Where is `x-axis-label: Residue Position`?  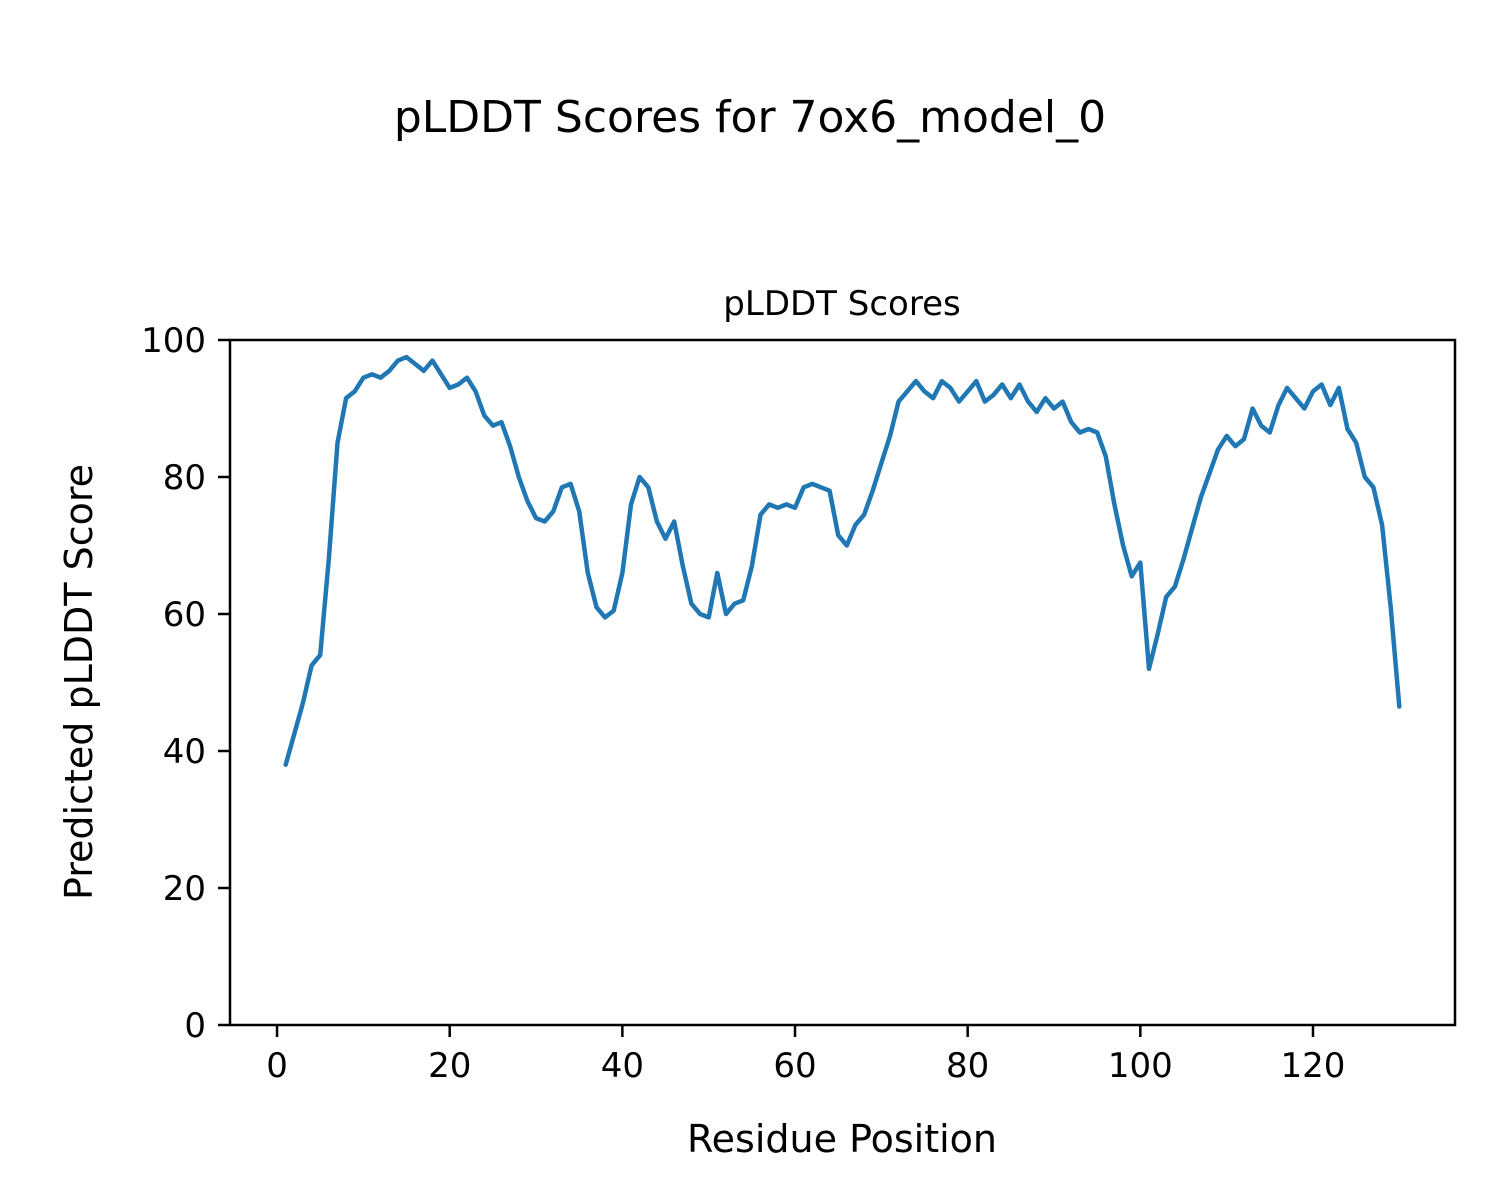 x-axis-label: Residue Position is located at coordinates (842, 1139).